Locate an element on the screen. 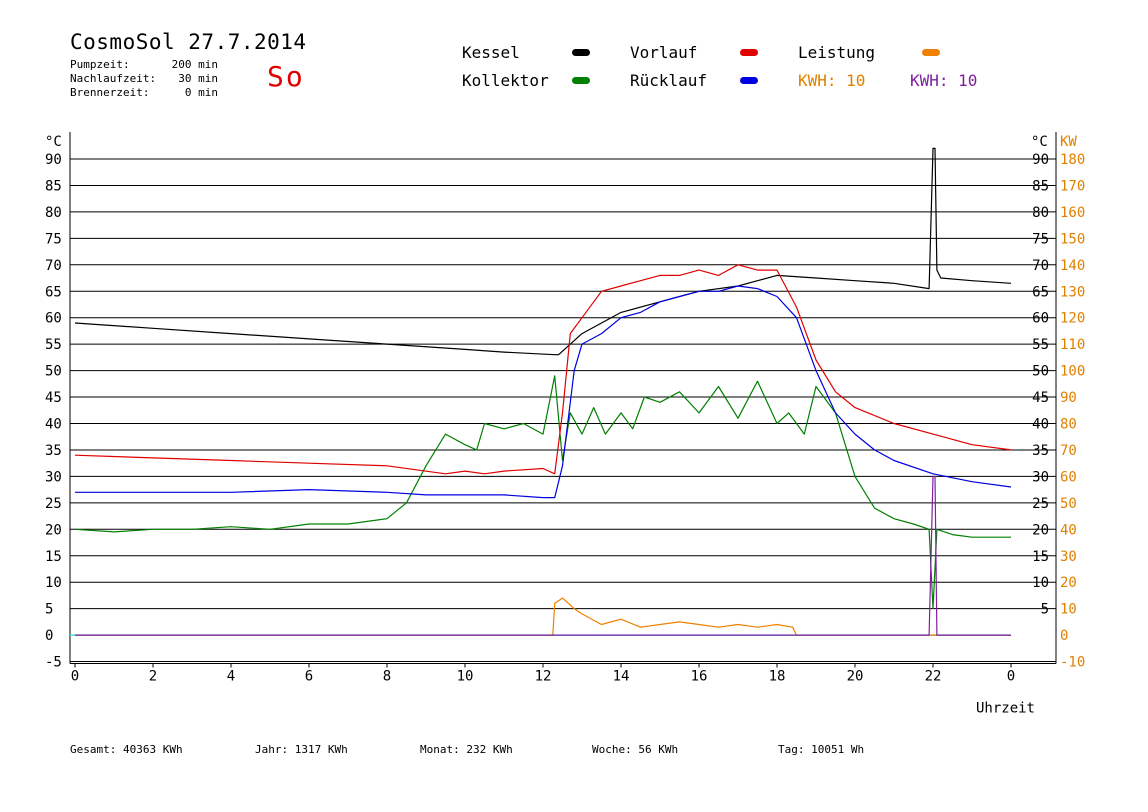 This screenshot has height=812, width=1148. legend-vorlauf-swatch is located at coordinates (749, 52).